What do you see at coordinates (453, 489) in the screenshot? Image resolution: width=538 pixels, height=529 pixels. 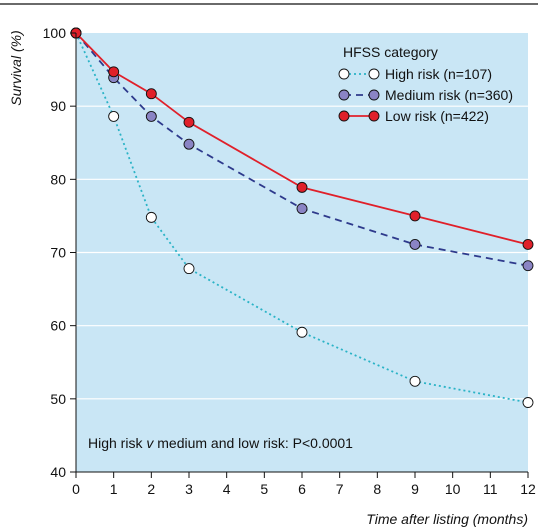 I see `x-tick-label-10: 10` at bounding box center [453, 489].